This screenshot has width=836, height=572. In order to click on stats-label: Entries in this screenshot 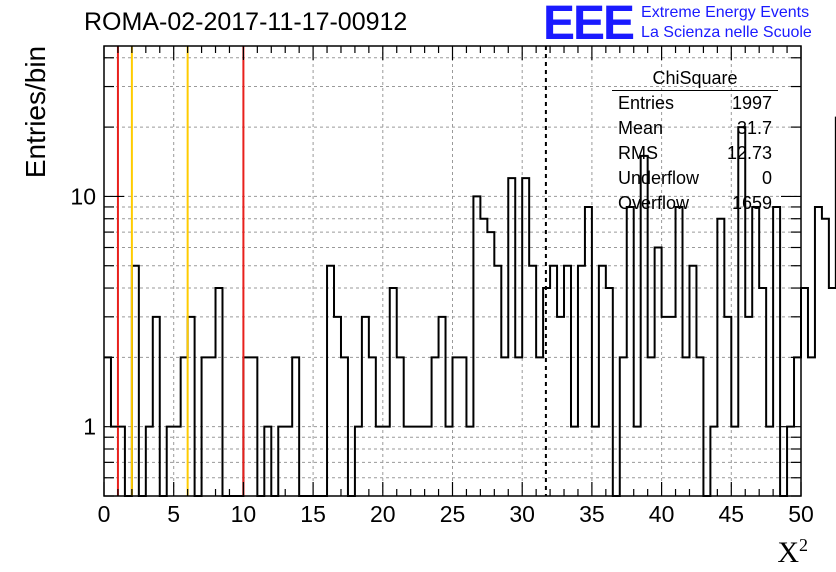, I will do `click(646, 103)`.